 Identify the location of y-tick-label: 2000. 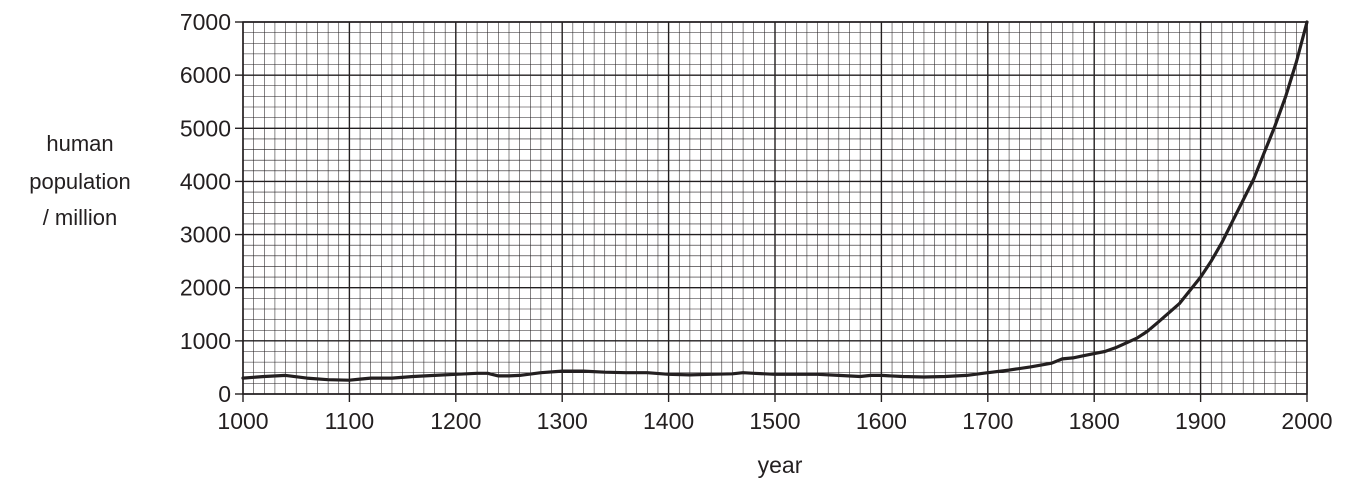
(205, 288).